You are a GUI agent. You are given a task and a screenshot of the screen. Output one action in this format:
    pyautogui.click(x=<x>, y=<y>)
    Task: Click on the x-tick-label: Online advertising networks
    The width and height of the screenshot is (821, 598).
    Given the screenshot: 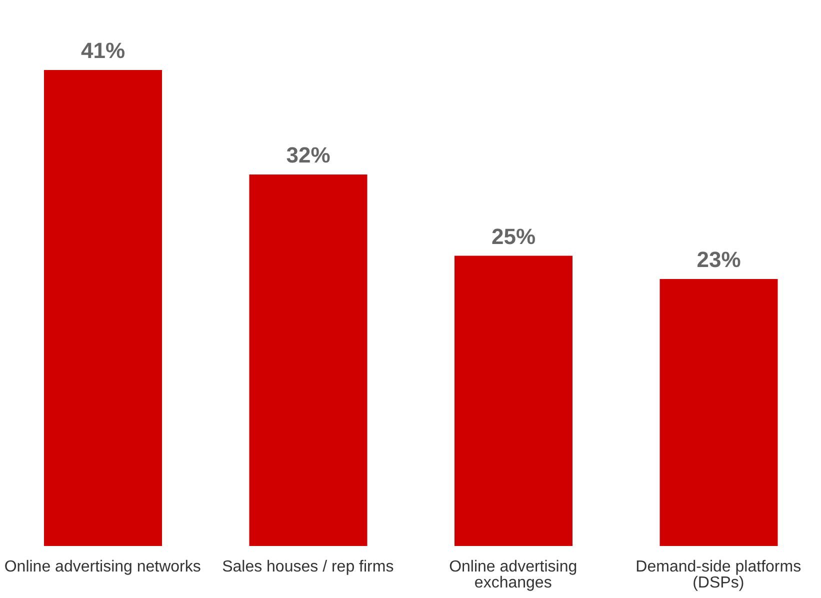 What is the action you would take?
    pyautogui.click(x=102, y=567)
    